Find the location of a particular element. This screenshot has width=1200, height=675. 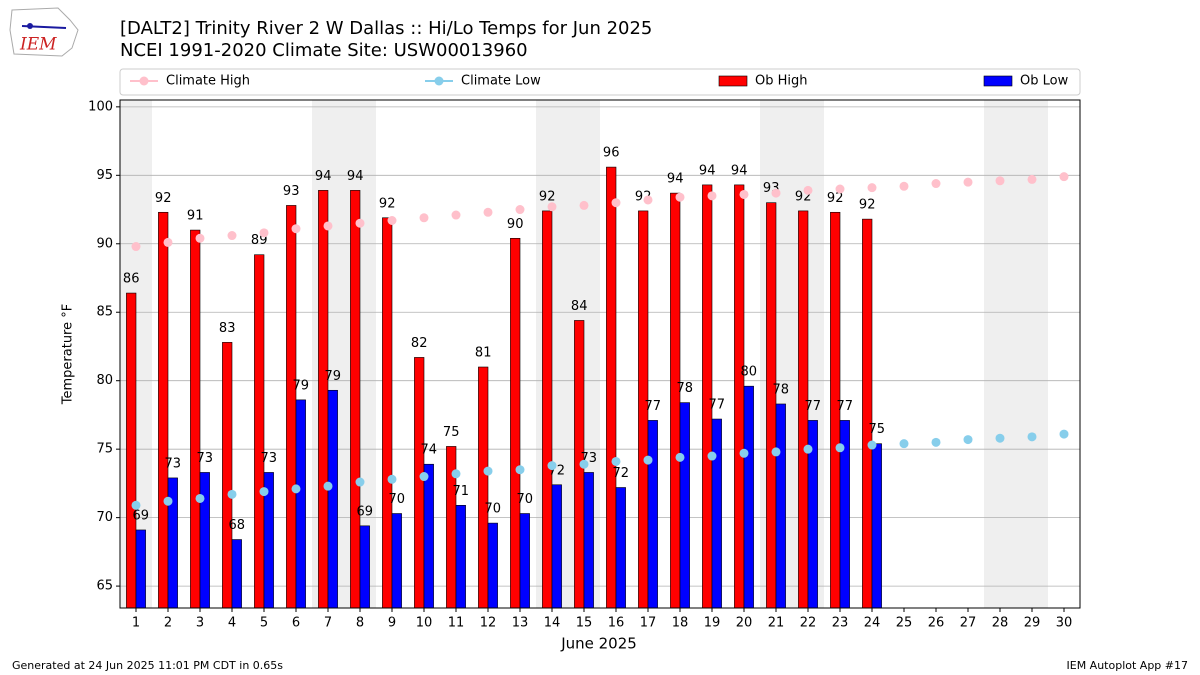

data-label: 75 is located at coordinates (451, 432).